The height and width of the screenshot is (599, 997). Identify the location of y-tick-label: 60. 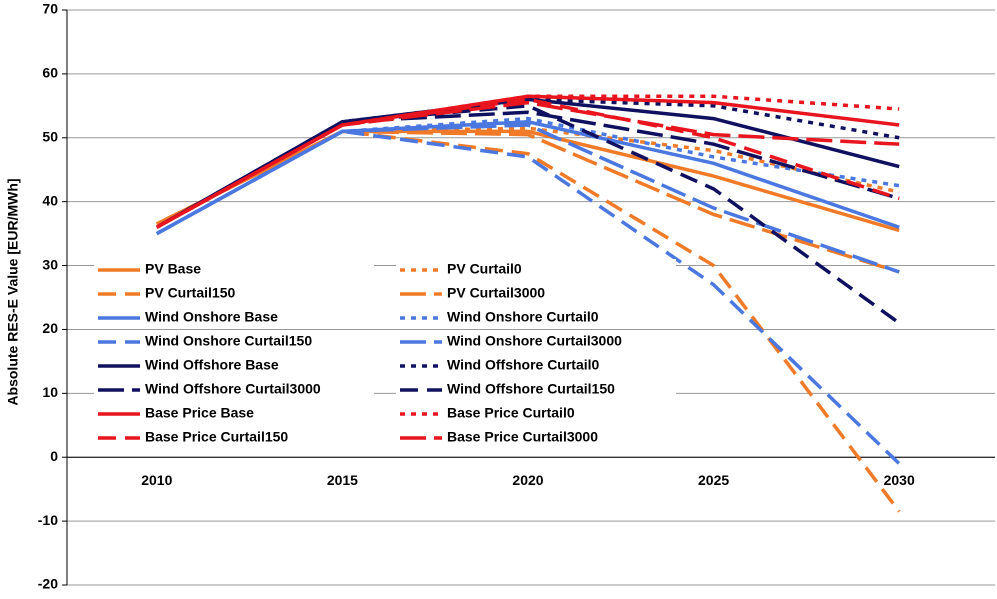
(50, 73).